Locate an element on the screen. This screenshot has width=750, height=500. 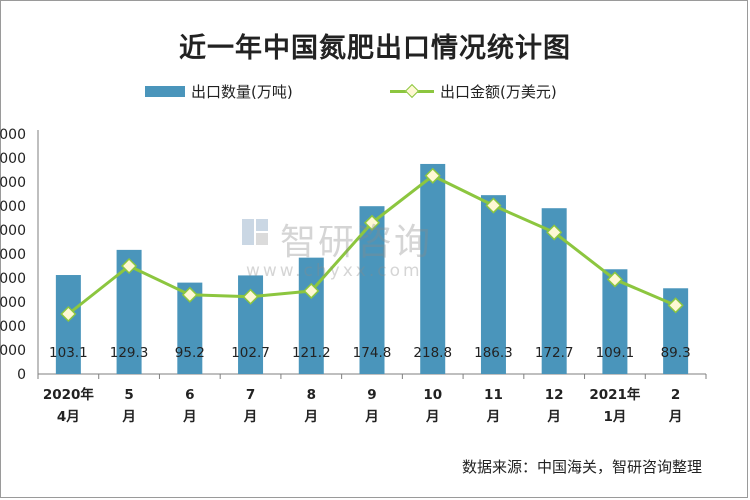
data-source-note: 数据来源：中国海关，智研咨询整理 is located at coordinates (581, 467).